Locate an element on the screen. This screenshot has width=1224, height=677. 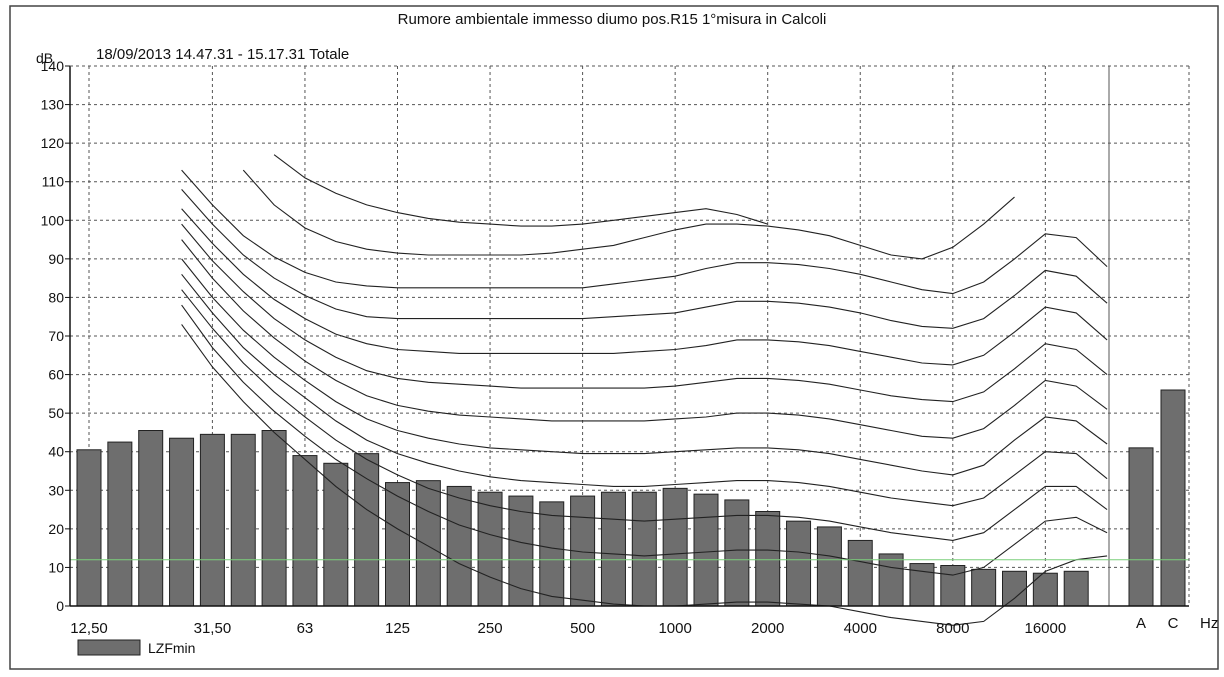
y-tick-label: 10 is located at coordinates (56, 567).